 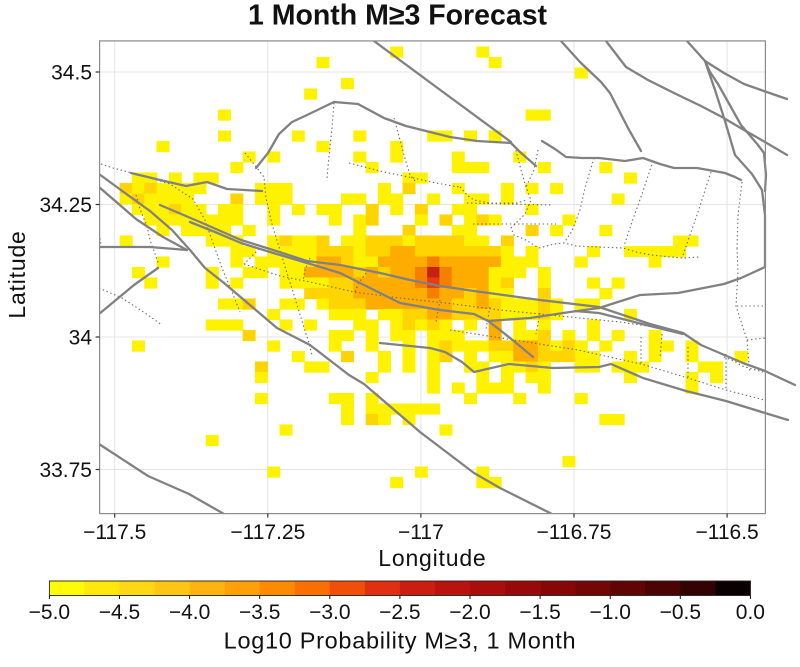 I want to click on svg-text: 33.75, so click(x=65, y=470).